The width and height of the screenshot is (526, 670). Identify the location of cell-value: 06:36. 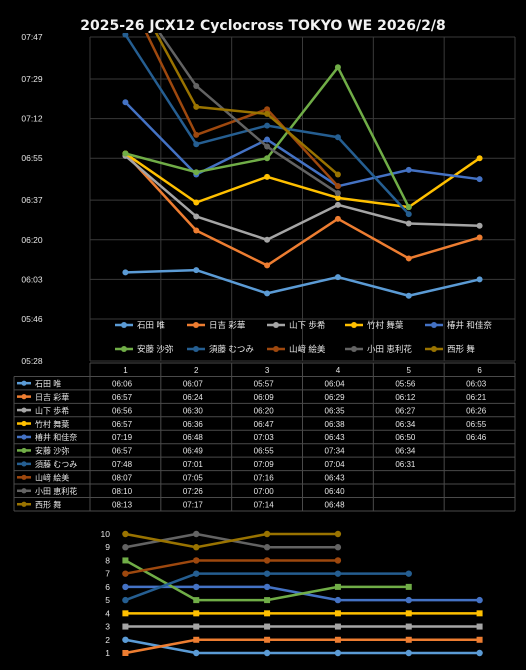
(193, 424).